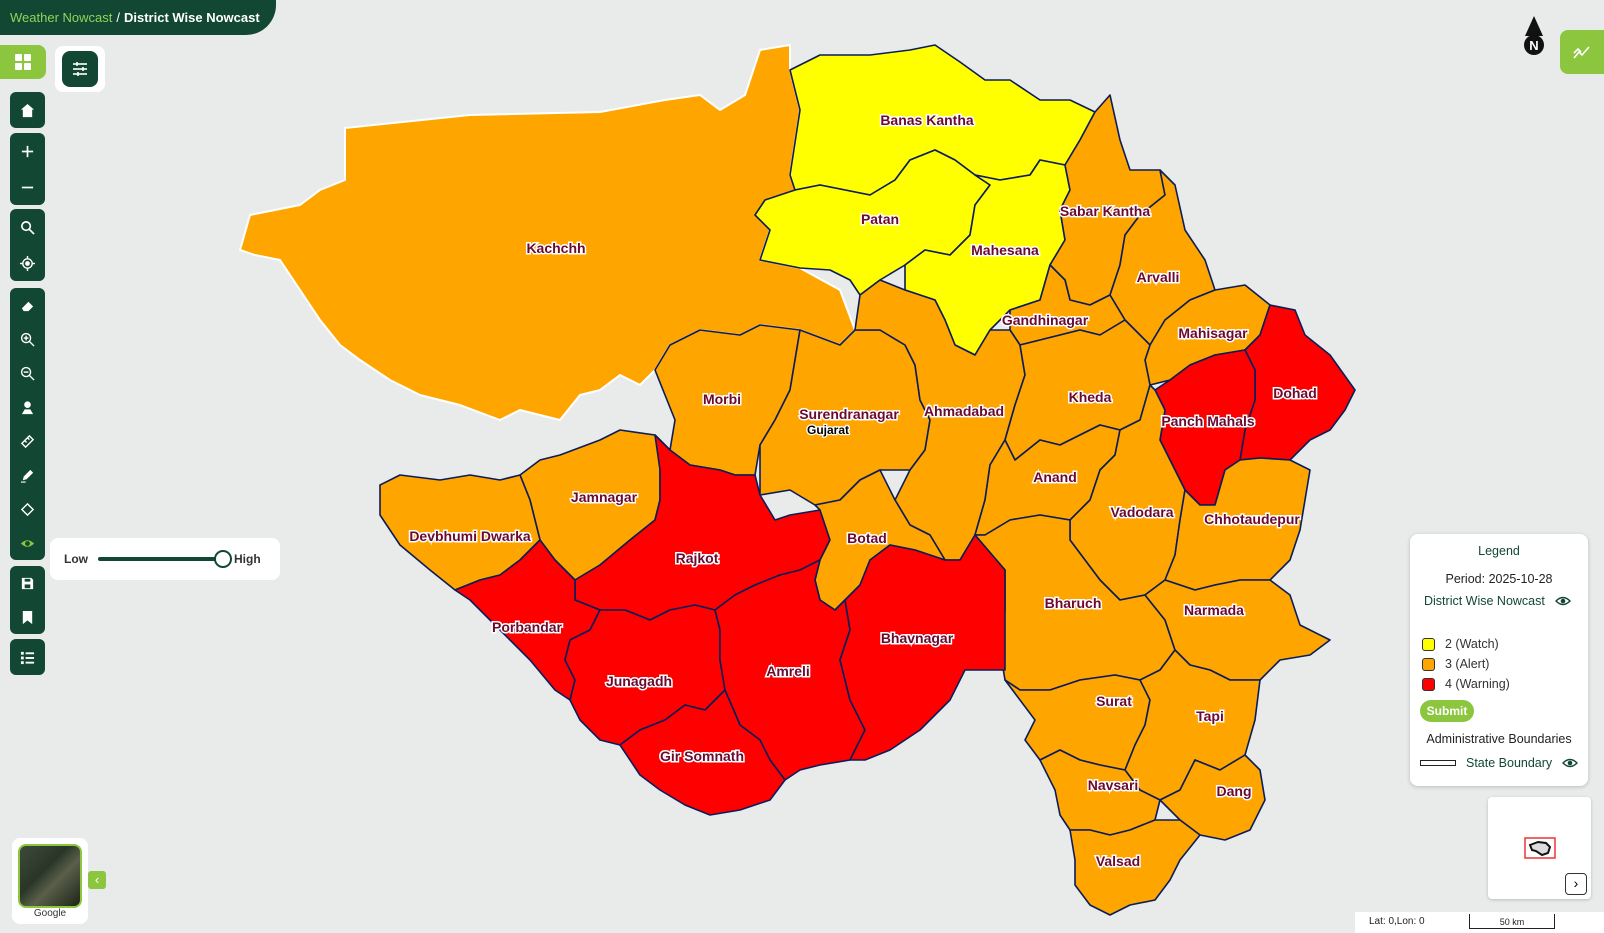  Describe the element at coordinates (604, 497) in the screenshot. I see `district-label: Jamnagar` at that location.